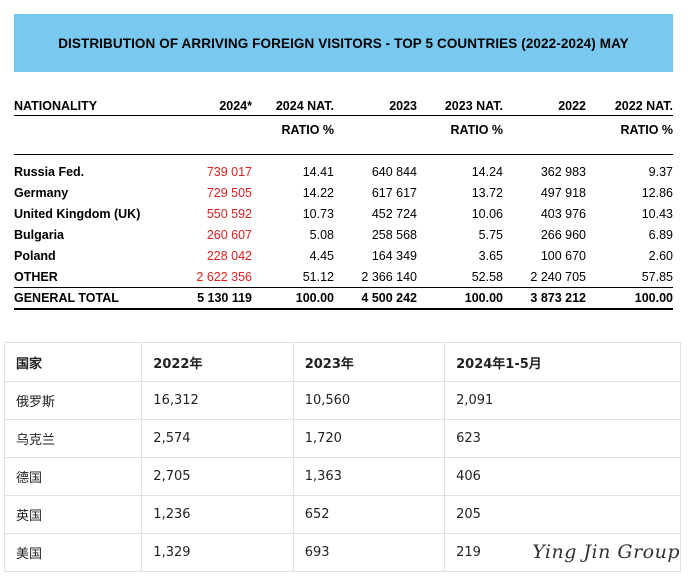  What do you see at coordinates (562, 476) in the screenshot?
I see `value-cell: 406` at bounding box center [562, 476].